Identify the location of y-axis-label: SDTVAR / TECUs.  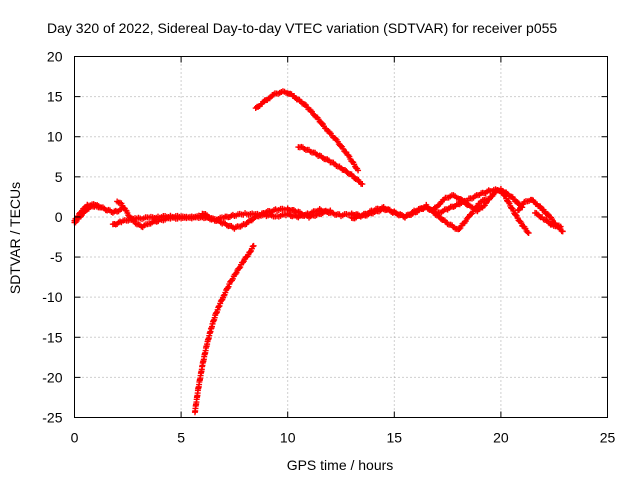
(15, 238).